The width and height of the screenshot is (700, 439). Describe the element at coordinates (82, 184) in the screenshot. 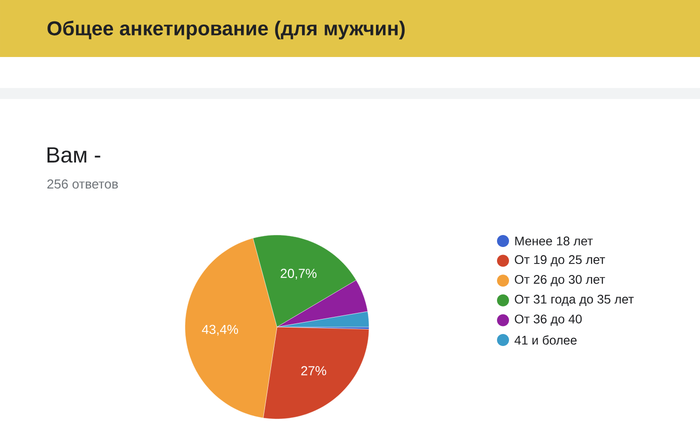

I see `text: 256 ответов` at that location.